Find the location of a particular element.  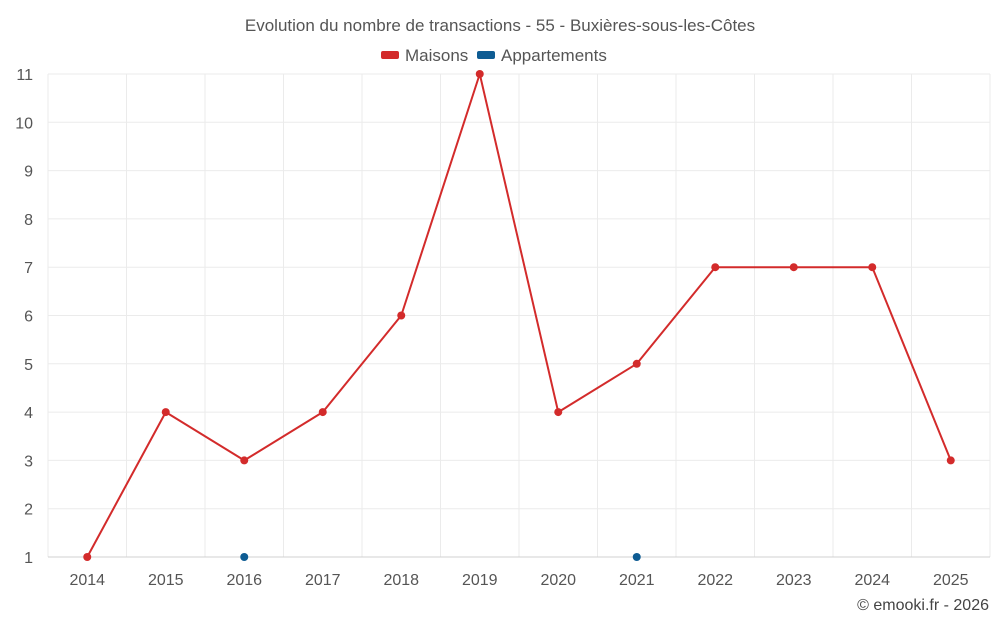

data-point-maisons-2021 is located at coordinates (636, 363).